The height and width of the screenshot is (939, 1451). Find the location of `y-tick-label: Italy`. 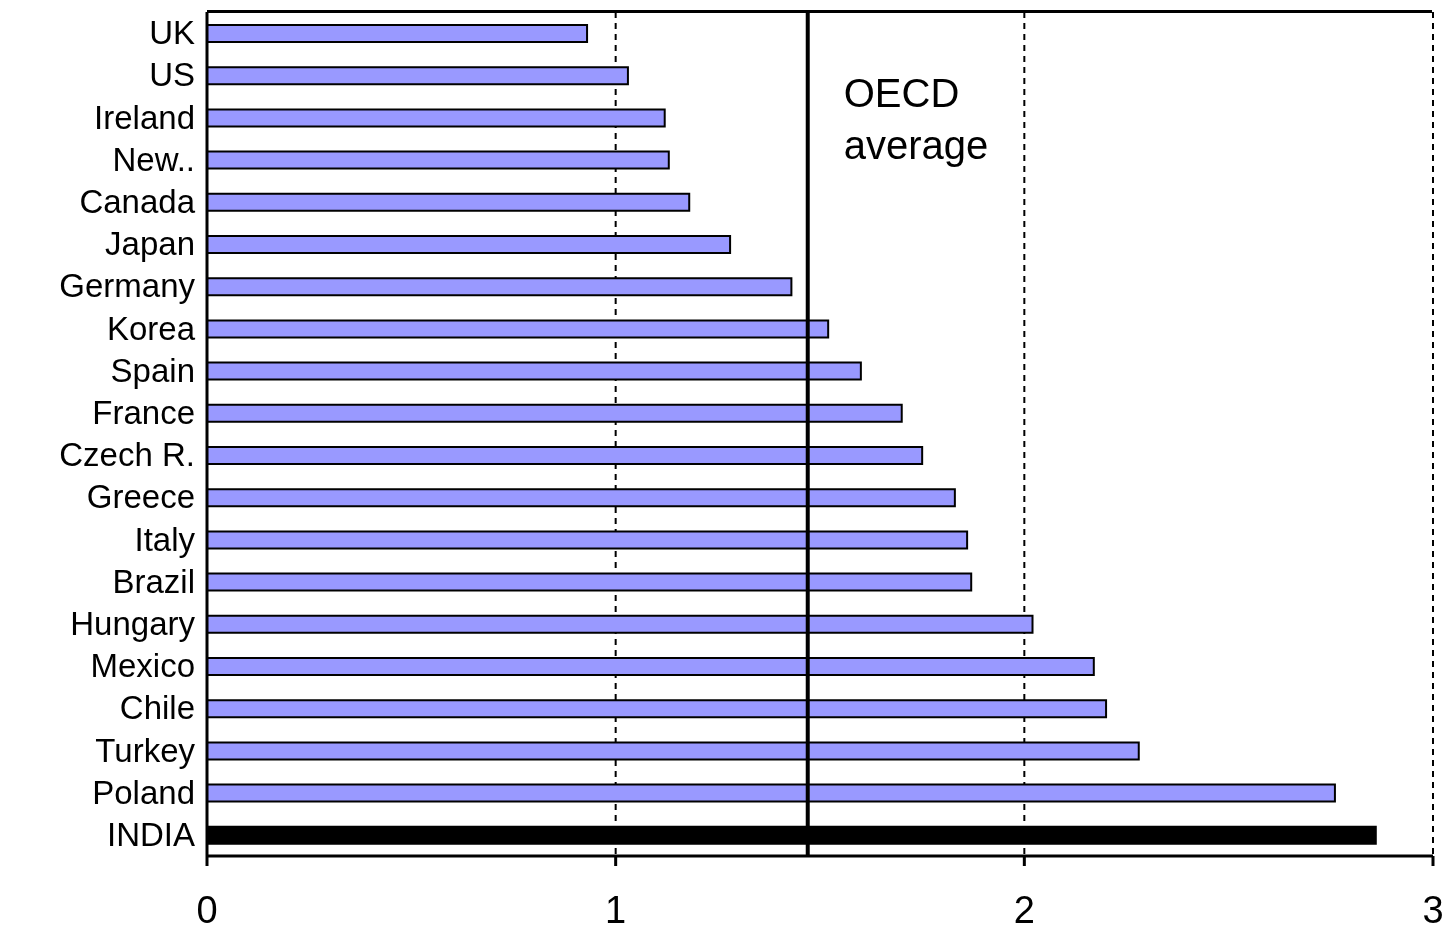

y-tick-label: Italy is located at coordinates (165, 539).